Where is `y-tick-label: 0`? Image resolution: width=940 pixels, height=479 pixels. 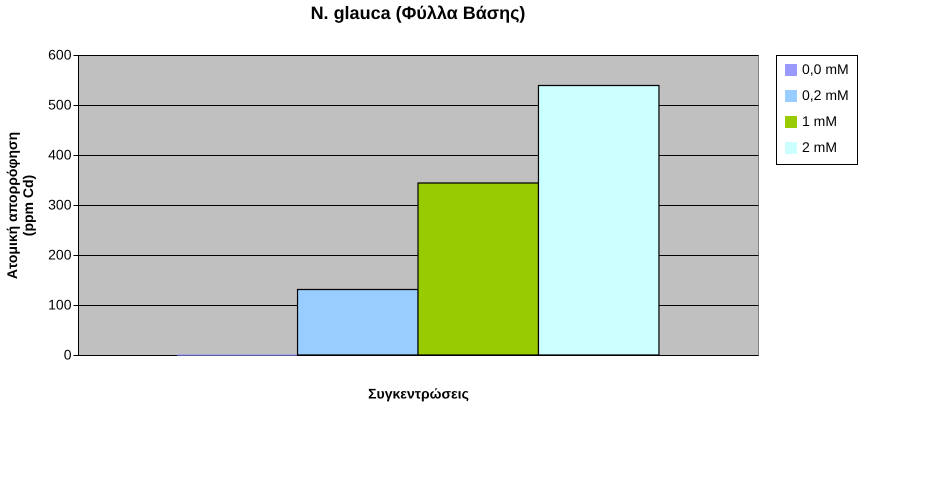
y-tick-label: 0 is located at coordinates (68, 354).